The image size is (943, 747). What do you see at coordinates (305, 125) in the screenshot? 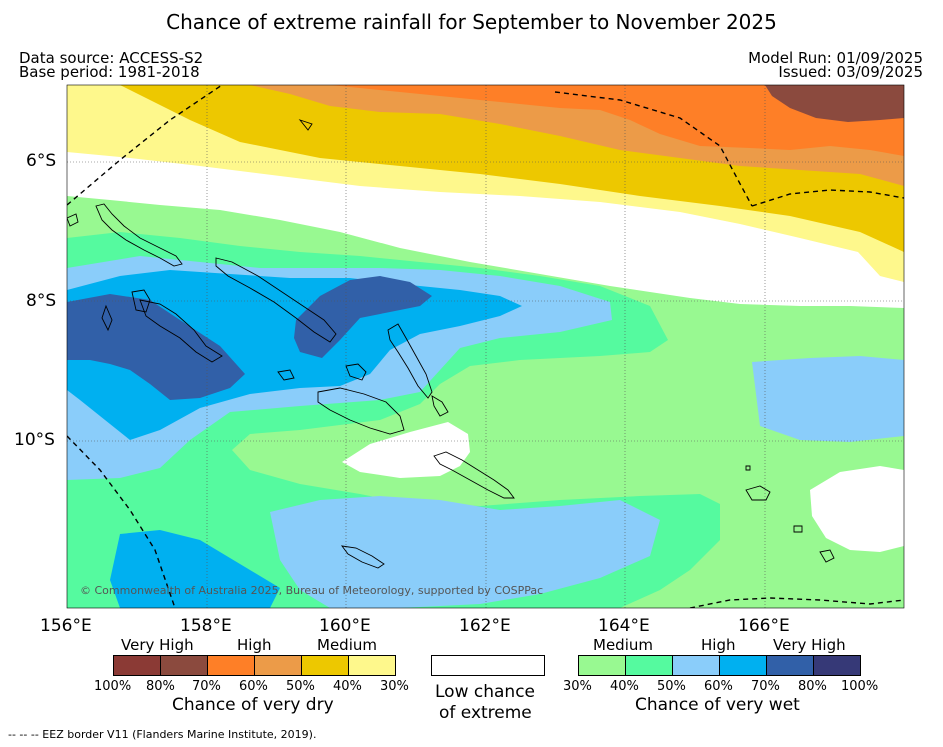
I see `ontong-java-atoll` at bounding box center [305, 125].